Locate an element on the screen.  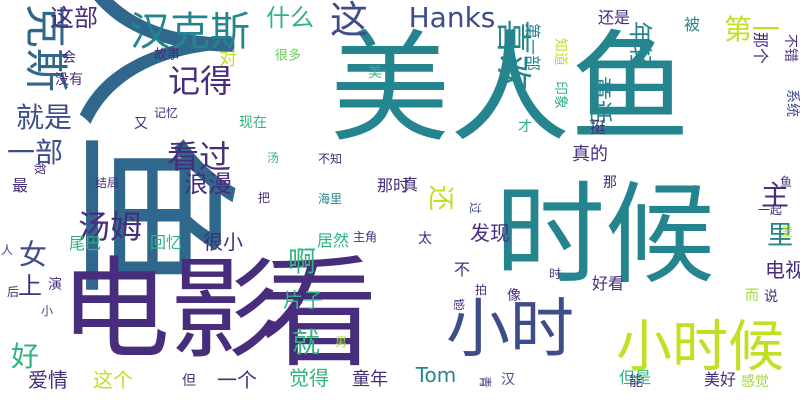
cloud-word-54-会: 会 is located at coordinates (69, 58).